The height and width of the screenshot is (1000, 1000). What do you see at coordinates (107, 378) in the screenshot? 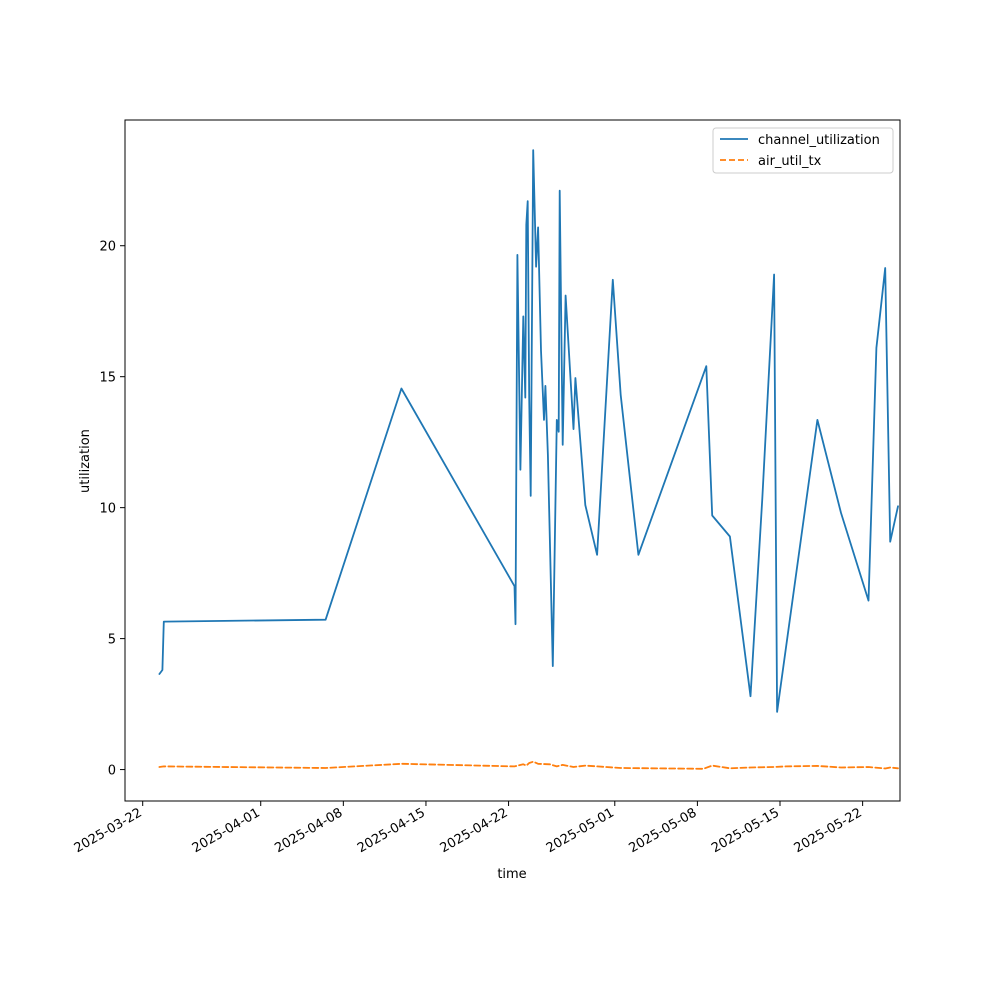
I see `y-tick-label: 15` at bounding box center [107, 378].